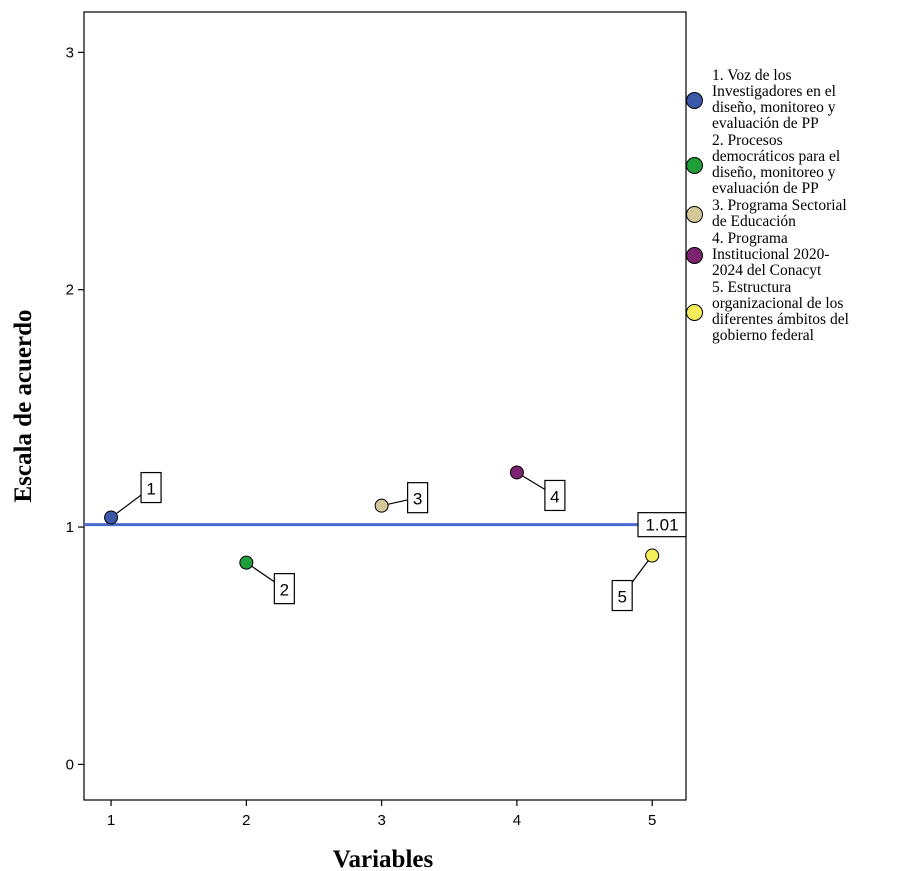 The width and height of the screenshot is (913, 871). I want to click on reference-line-label: 1.01, so click(661, 525).